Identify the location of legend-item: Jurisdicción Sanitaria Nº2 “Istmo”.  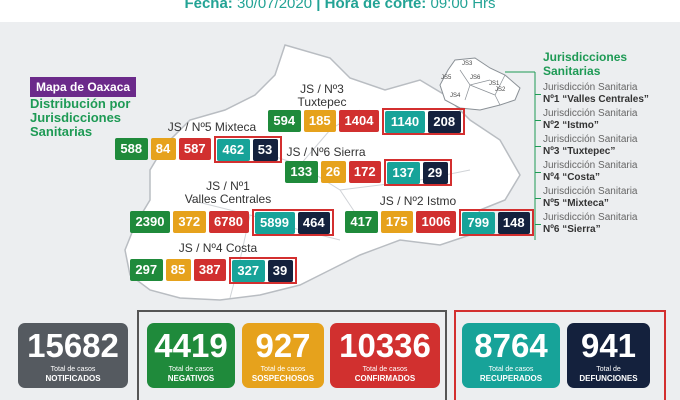
(590, 120).